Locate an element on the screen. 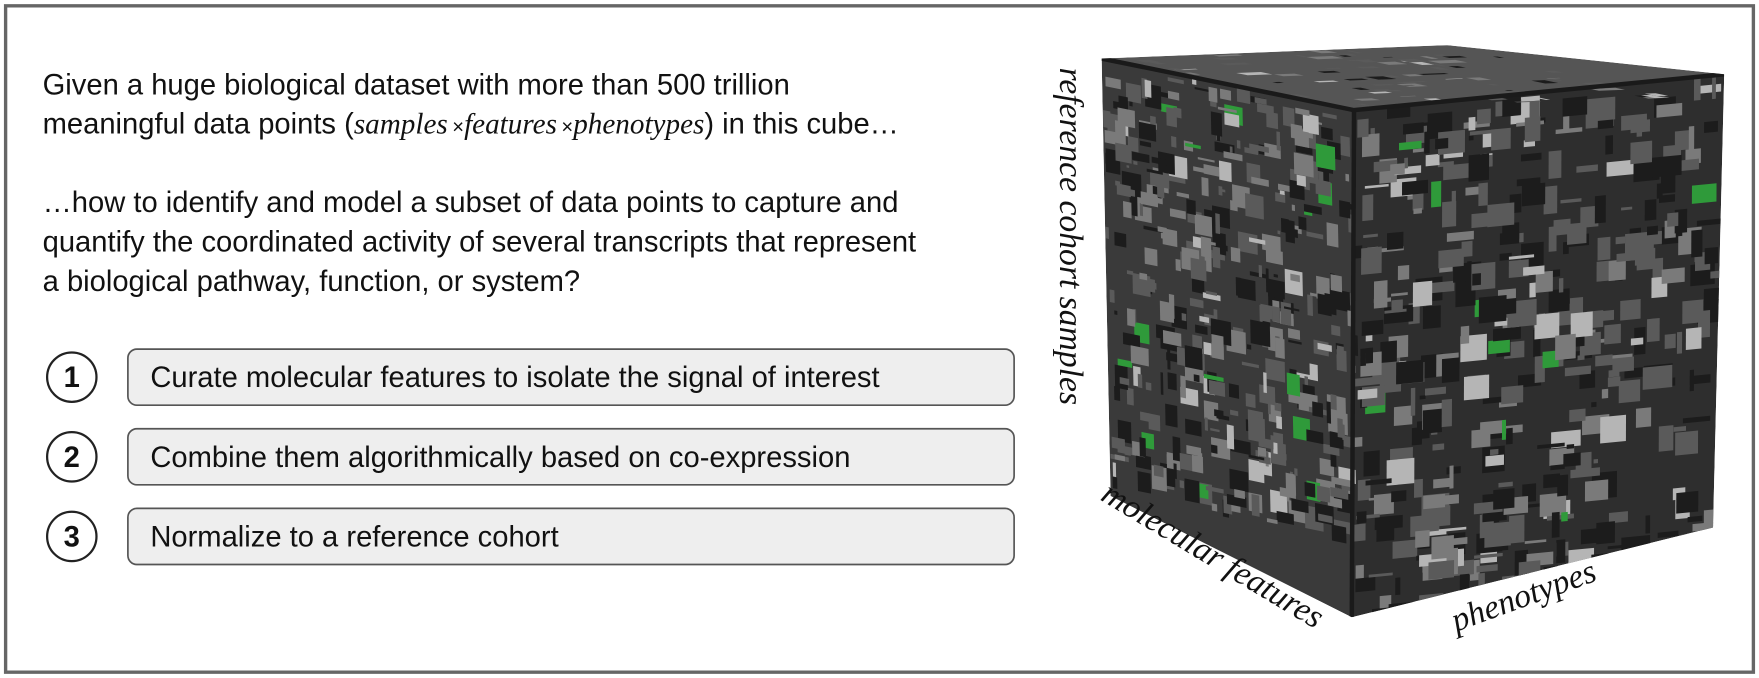  cube-top-face is located at coordinates (1413, 78).